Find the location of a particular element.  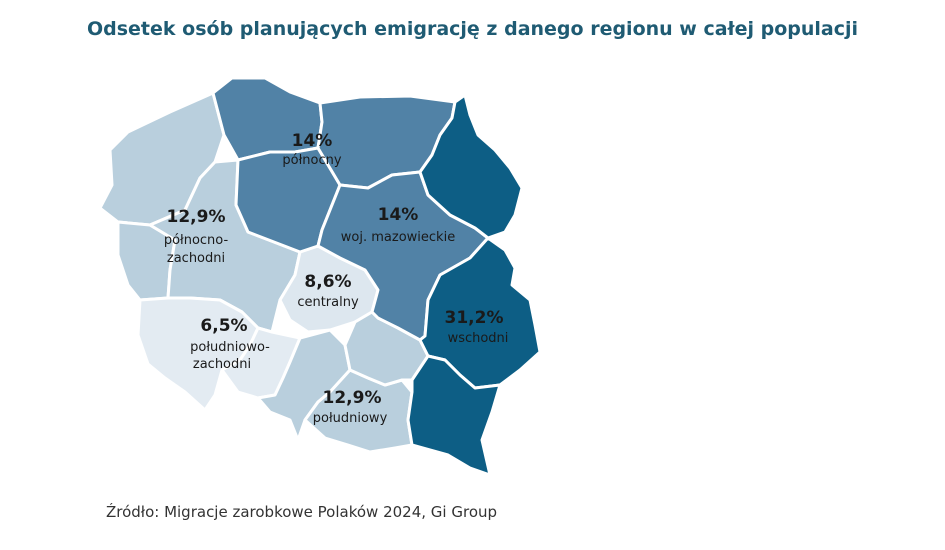

region-podkarpackie is located at coordinates (454, 415).